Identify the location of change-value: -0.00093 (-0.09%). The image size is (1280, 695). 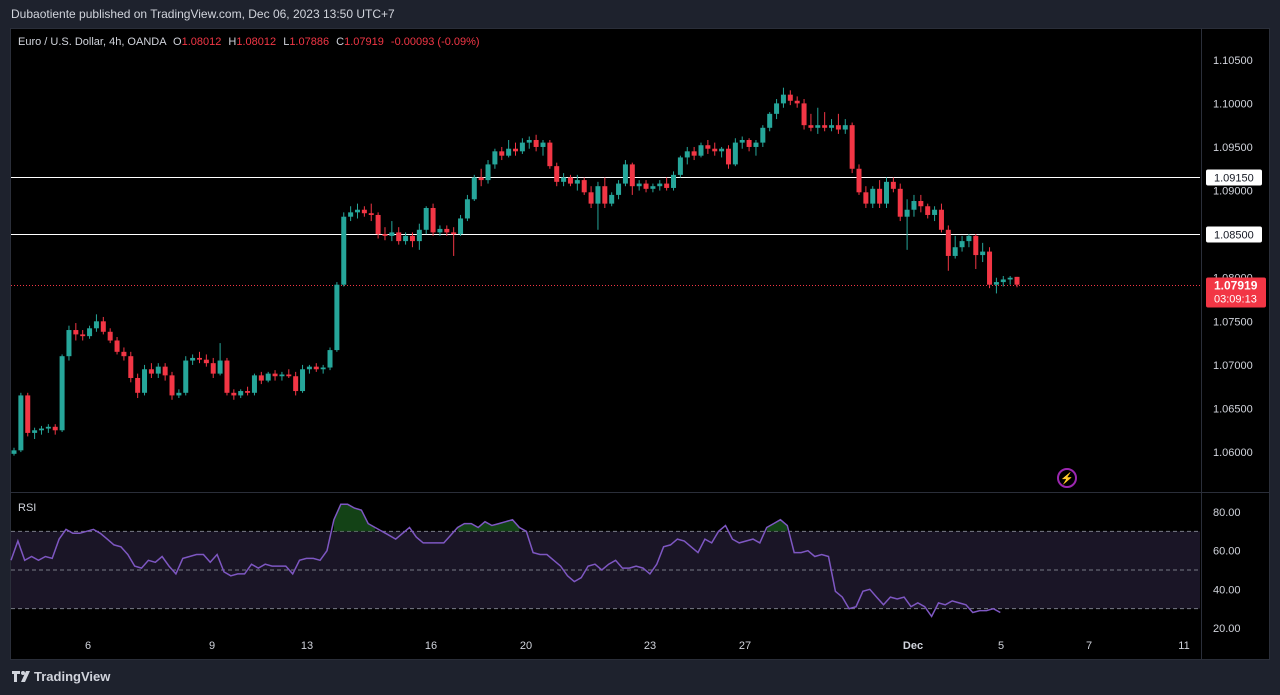
(435, 42).